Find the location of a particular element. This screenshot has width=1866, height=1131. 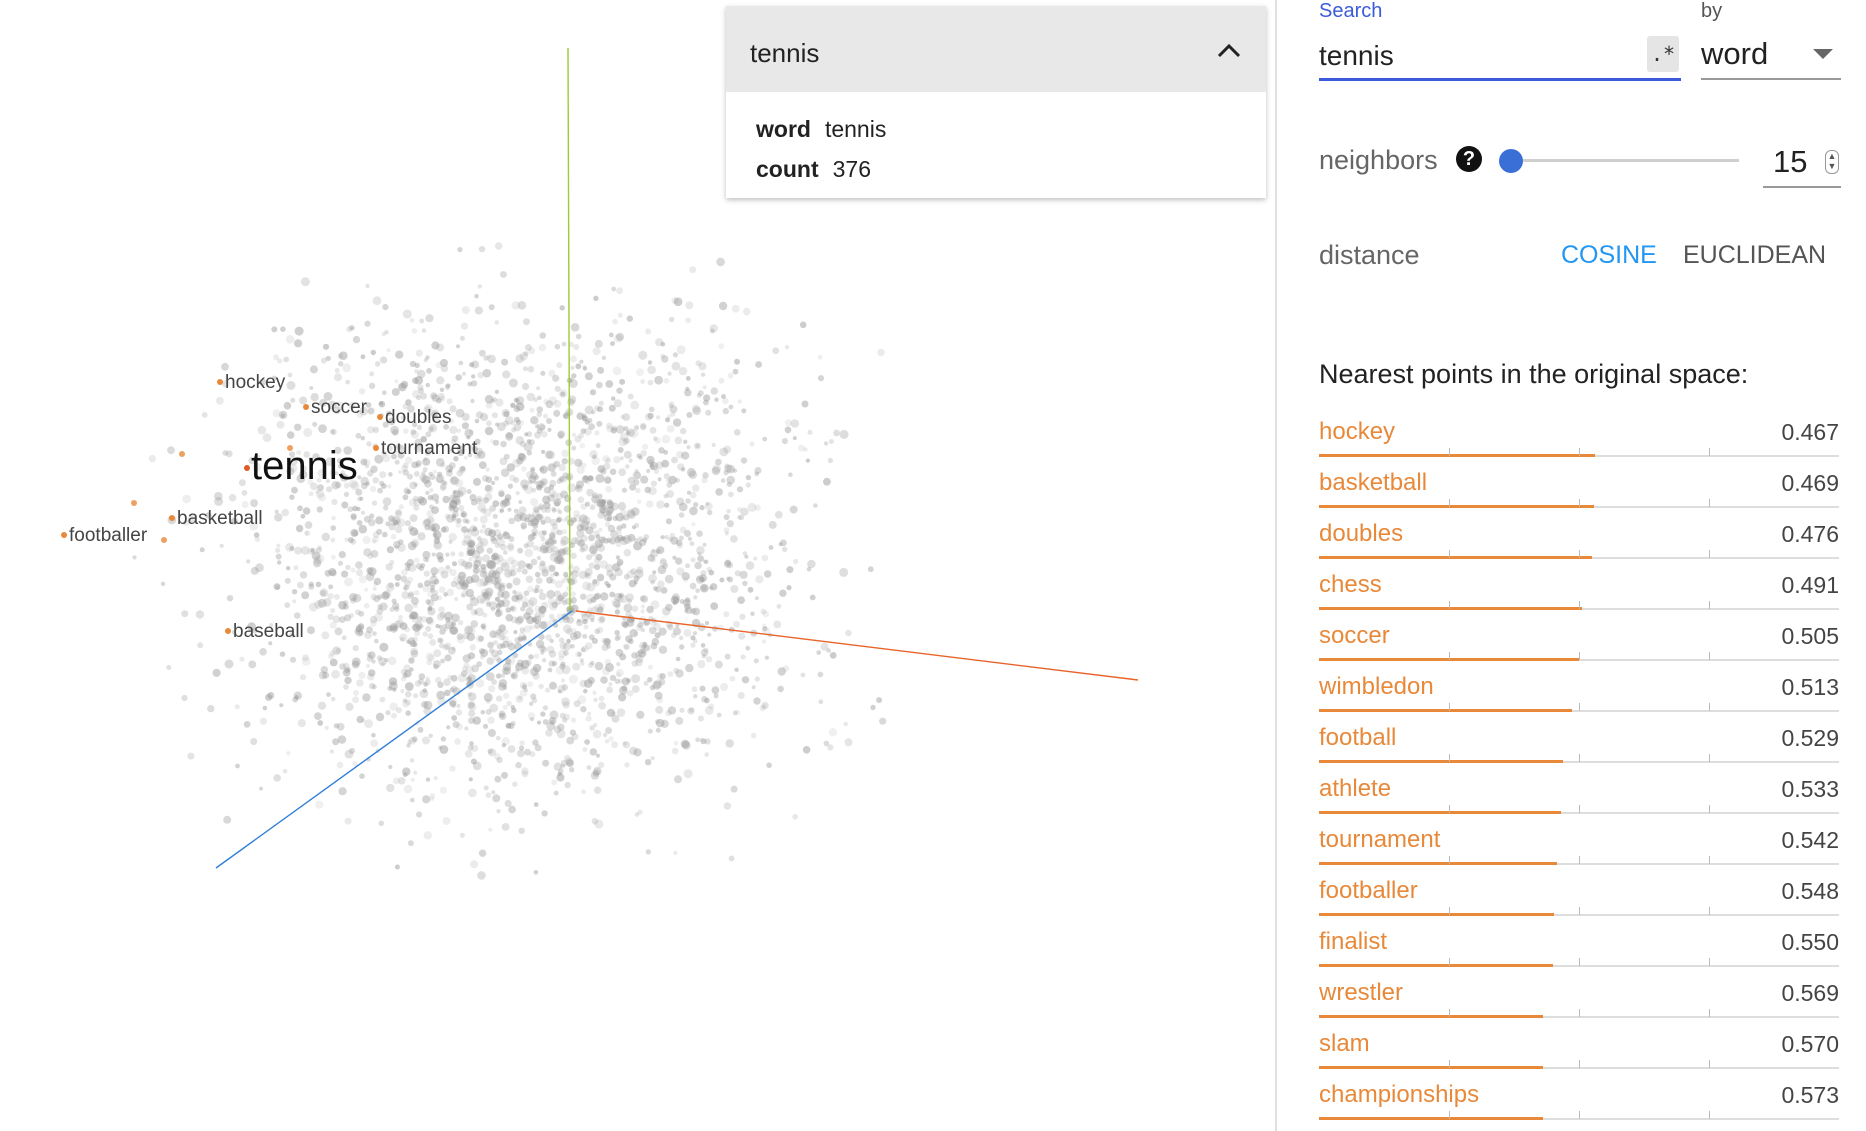

search-by-value: word is located at coordinates (1735, 53).